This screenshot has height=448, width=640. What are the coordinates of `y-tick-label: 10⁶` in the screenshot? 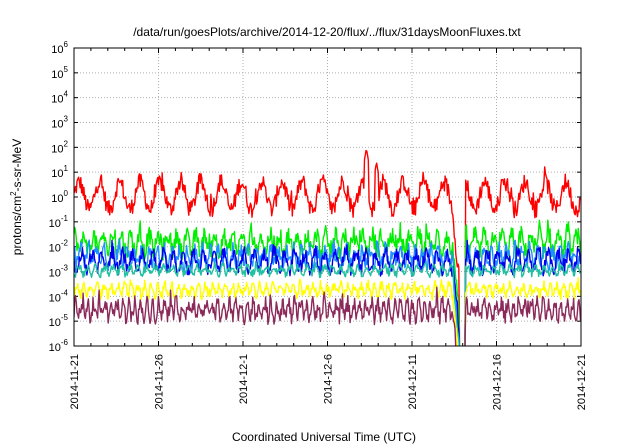 It's located at (59, 48).